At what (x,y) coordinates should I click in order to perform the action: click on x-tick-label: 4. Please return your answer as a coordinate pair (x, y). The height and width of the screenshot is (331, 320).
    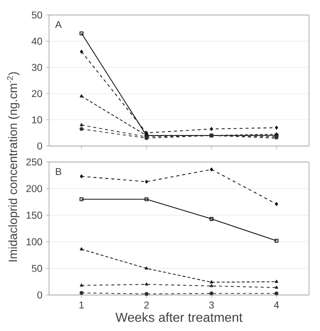
    Looking at the image, I should click on (276, 305).